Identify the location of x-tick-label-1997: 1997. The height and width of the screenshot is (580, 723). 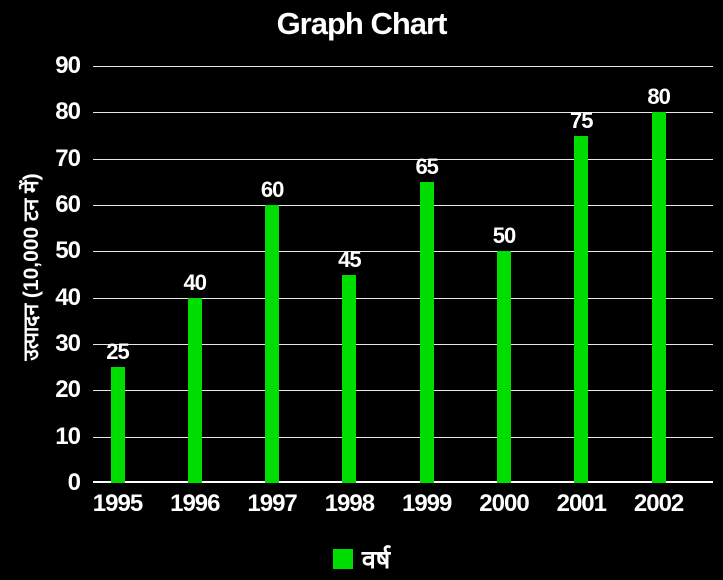
(272, 503).